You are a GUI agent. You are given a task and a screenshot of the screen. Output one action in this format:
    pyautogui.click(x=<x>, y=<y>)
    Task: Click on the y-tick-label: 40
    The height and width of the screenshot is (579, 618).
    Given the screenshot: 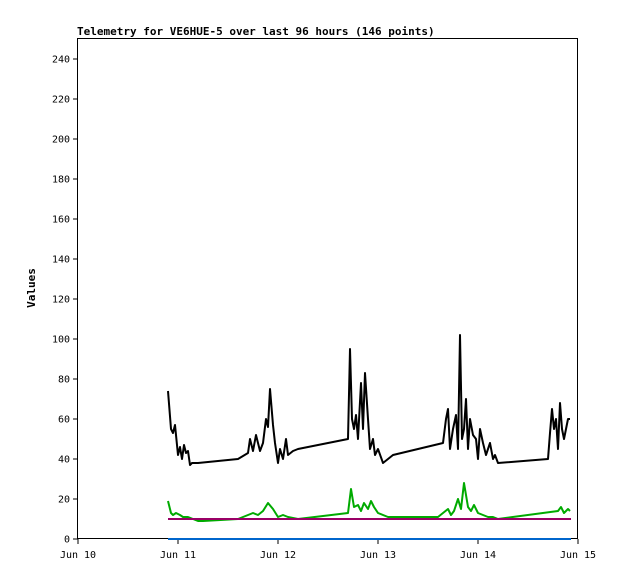 What is the action you would take?
    pyautogui.click(x=64, y=460)
    